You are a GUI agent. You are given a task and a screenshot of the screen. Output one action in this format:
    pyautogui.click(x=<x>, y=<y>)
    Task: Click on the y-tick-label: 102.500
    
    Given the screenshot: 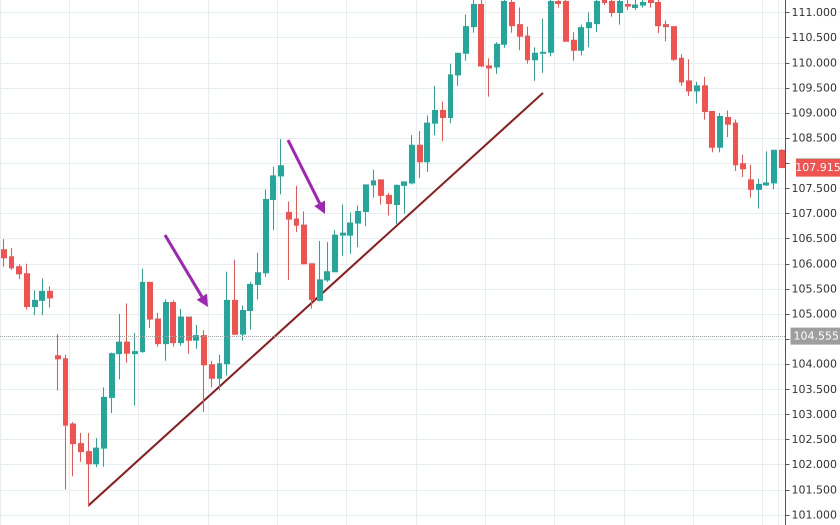 What is the action you would take?
    pyautogui.click(x=815, y=439)
    